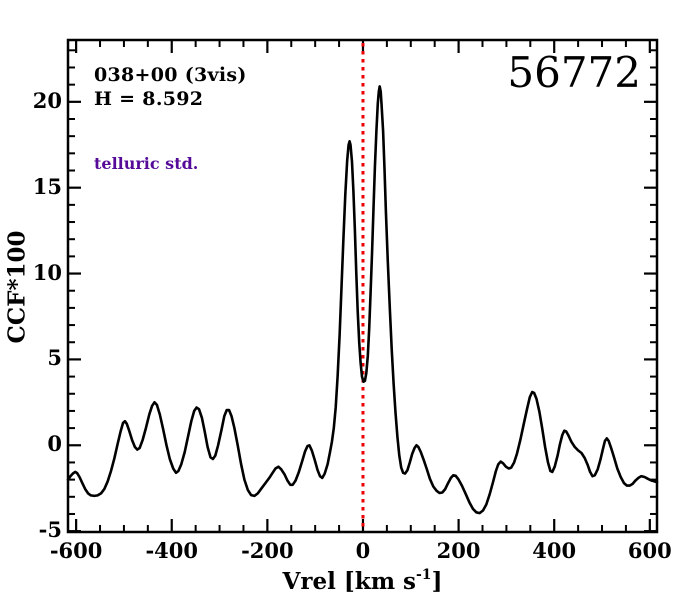  I want to click on y-tick-label: 10, so click(47, 272).